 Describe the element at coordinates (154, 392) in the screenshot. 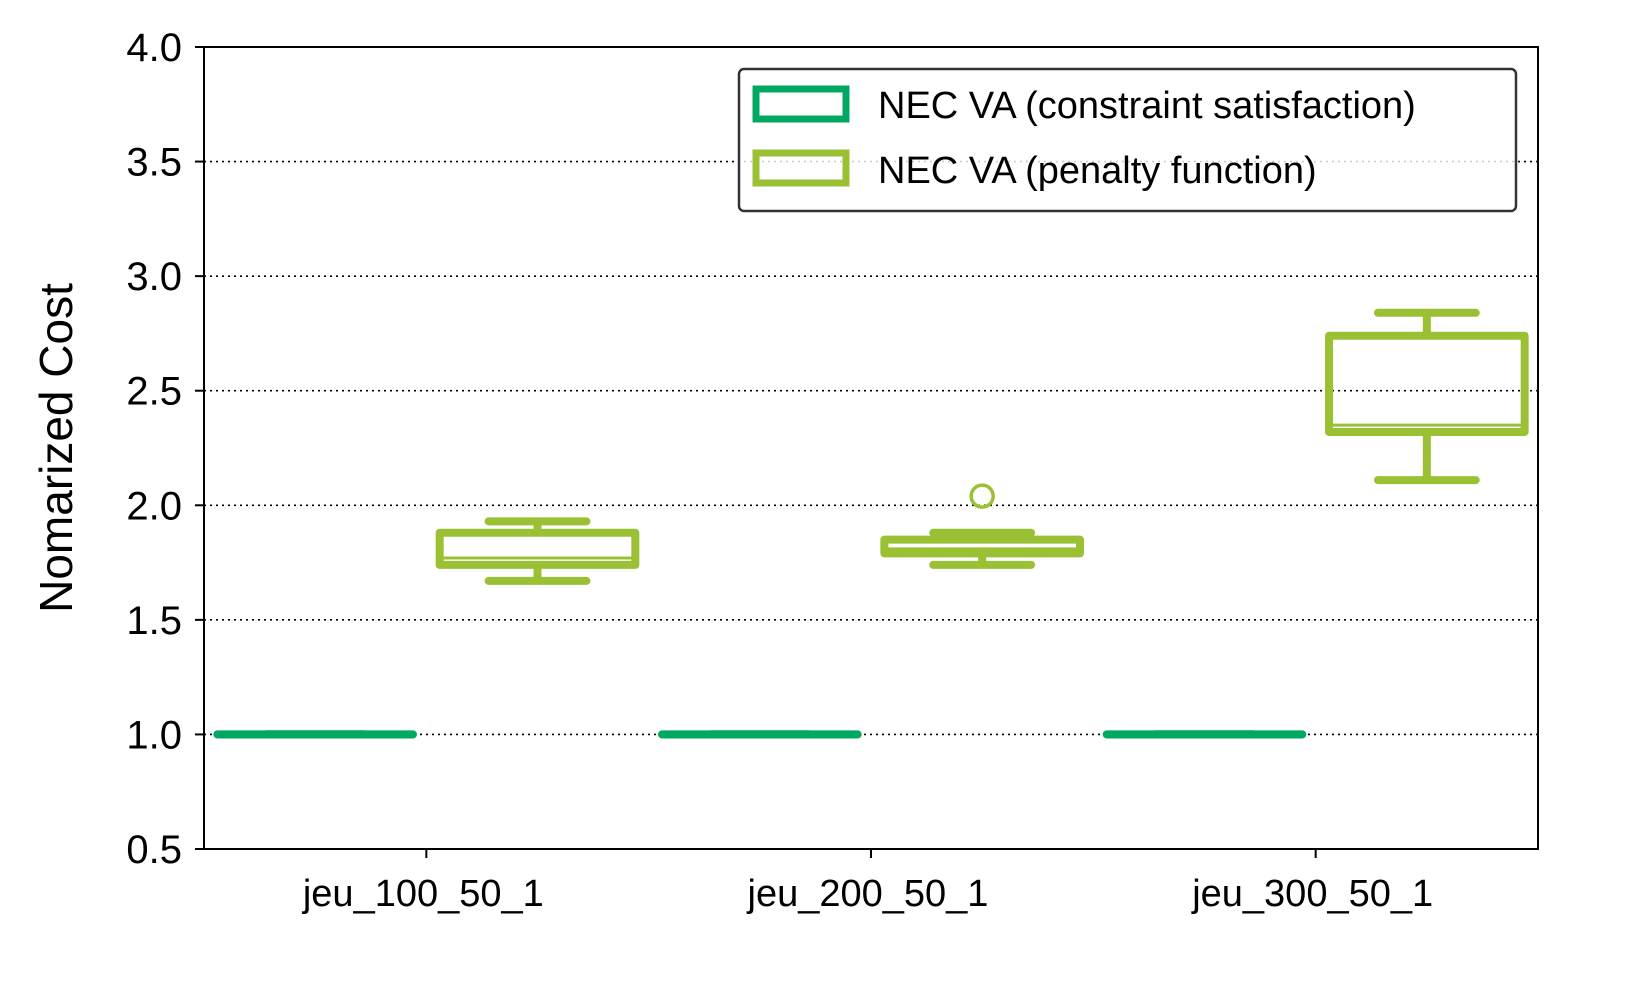

I see `y-tick-label: 2.5` at that location.